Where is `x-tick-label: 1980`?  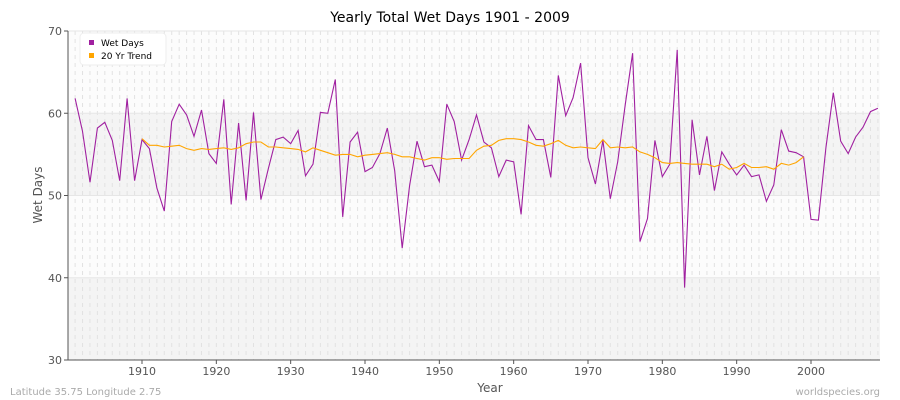
x-tick-label: 1980 is located at coordinates (662, 371).